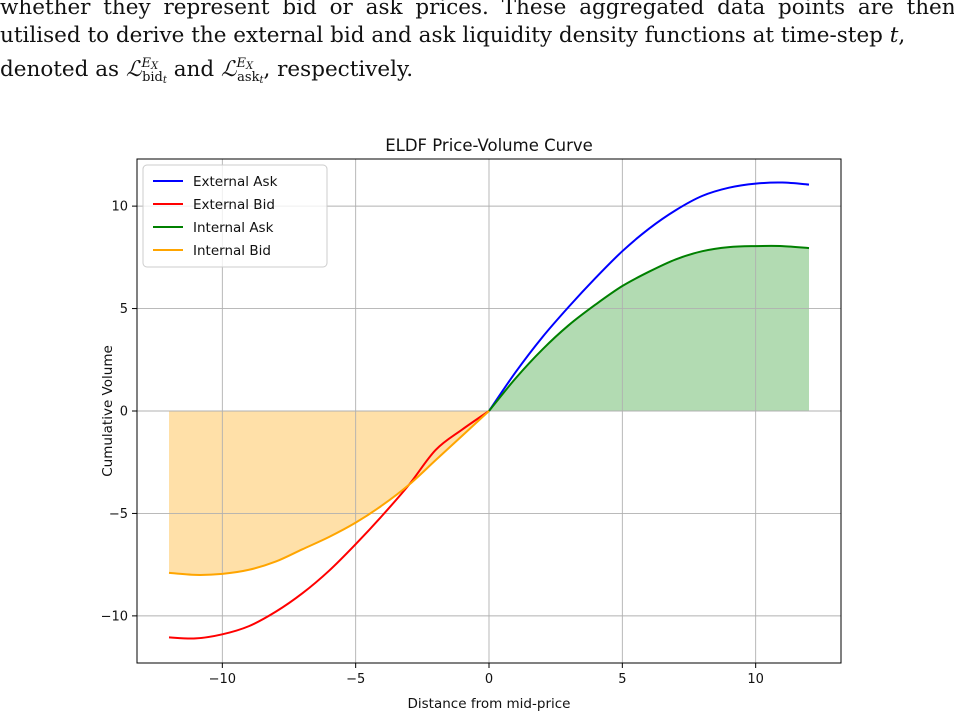 The image size is (954, 718). Describe the element at coordinates (233, 228) in the screenshot. I see `legend-label: Internal Ask` at that location.